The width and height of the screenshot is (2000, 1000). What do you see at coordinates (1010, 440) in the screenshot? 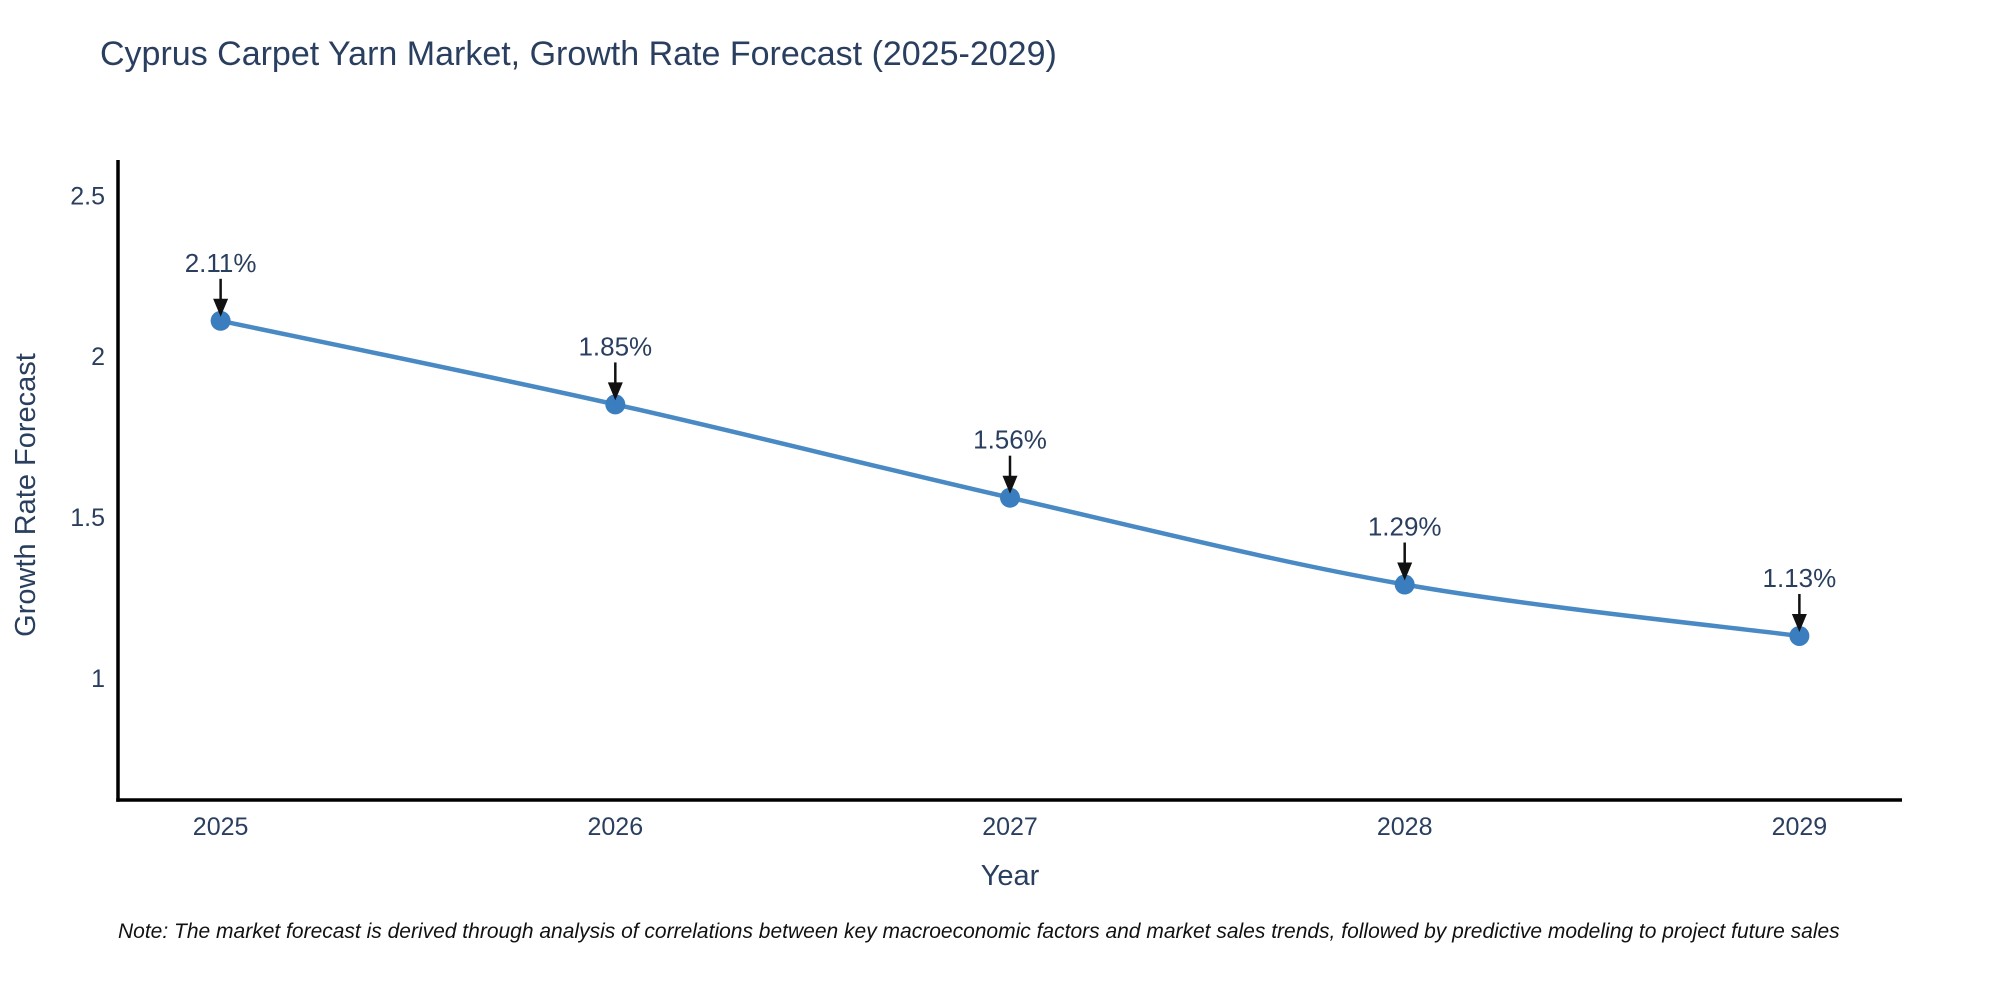
I see `annotation-label: 1.56%` at bounding box center [1010, 440].